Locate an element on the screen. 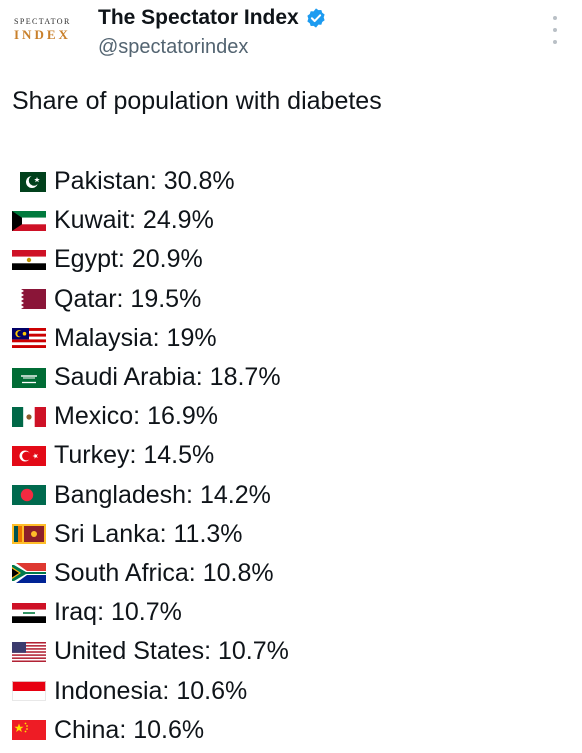 The width and height of the screenshot is (582, 753). list-item: Iraq: 10.7% is located at coordinates (150, 612).